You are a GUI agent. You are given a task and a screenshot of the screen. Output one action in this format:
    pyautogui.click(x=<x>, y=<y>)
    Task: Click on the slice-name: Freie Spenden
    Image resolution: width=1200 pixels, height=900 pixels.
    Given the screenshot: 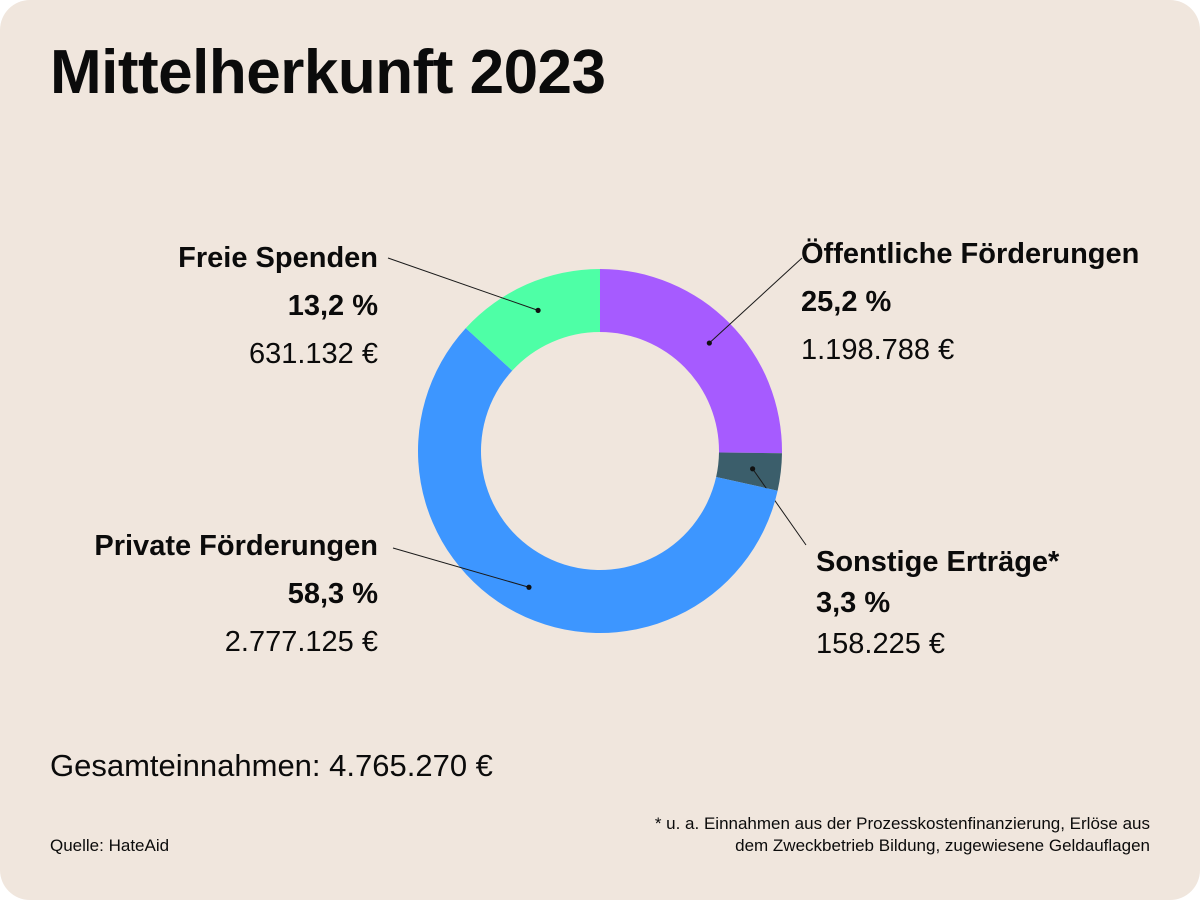 What is the action you would take?
    pyautogui.click(x=278, y=258)
    